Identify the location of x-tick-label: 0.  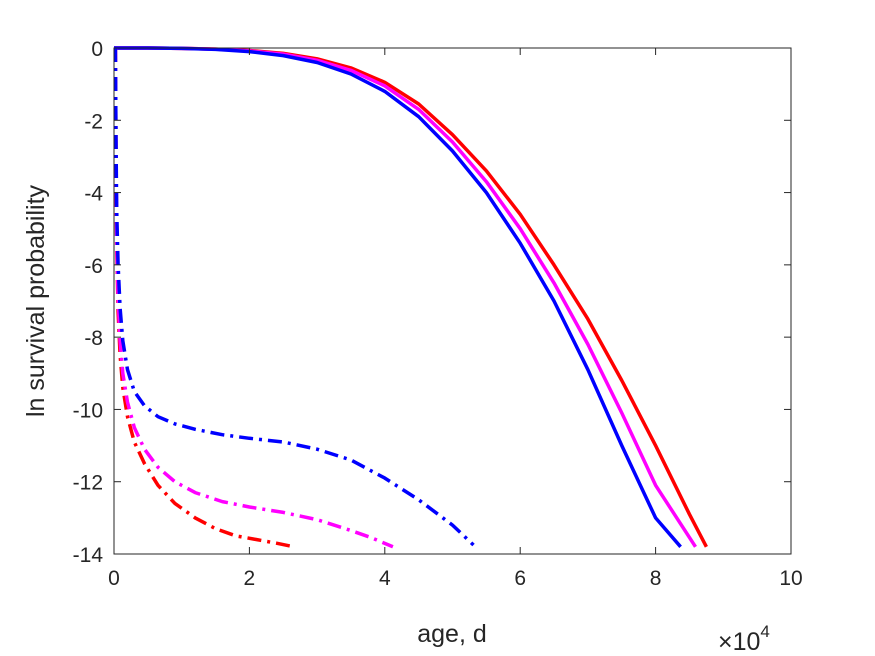
(114, 578).